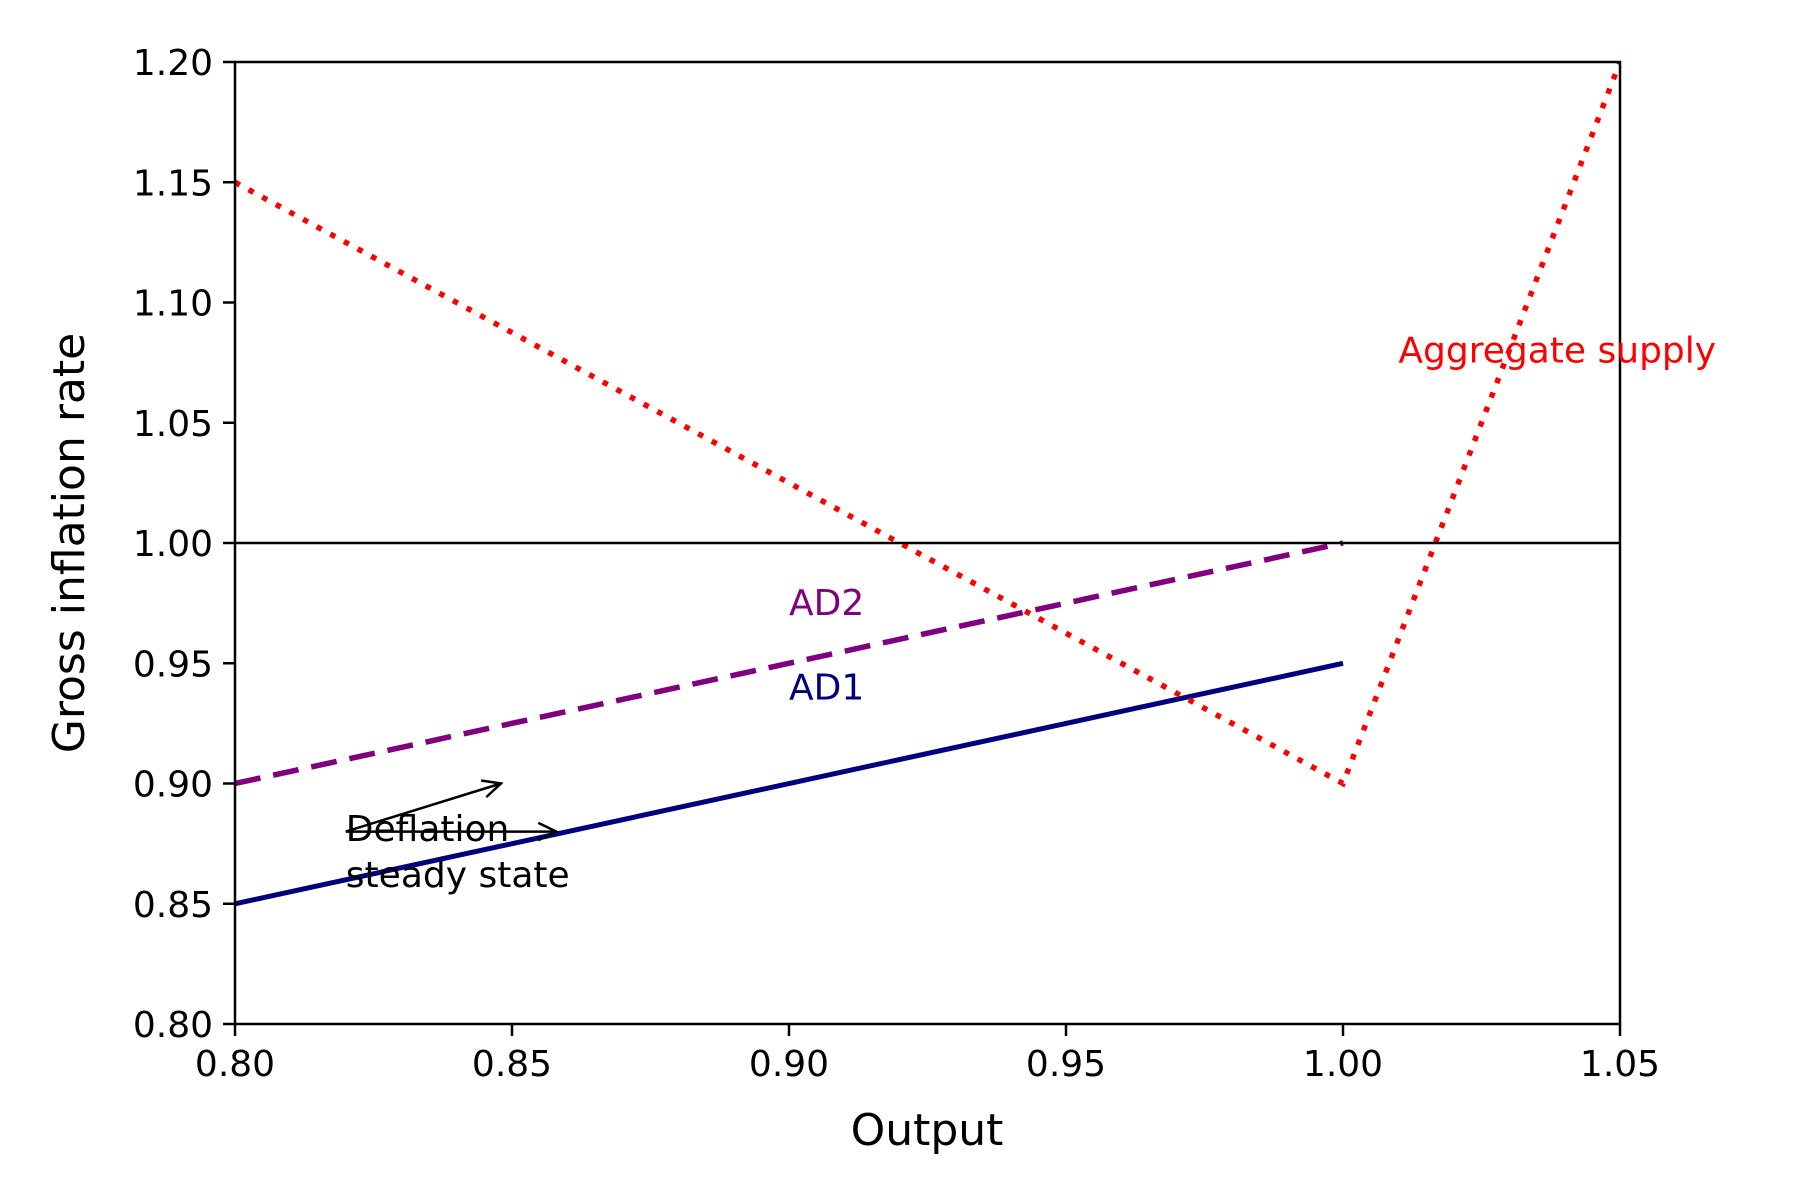 The width and height of the screenshot is (1800, 1200). I want to click on deflation-label-1: Deflation, so click(428, 829).